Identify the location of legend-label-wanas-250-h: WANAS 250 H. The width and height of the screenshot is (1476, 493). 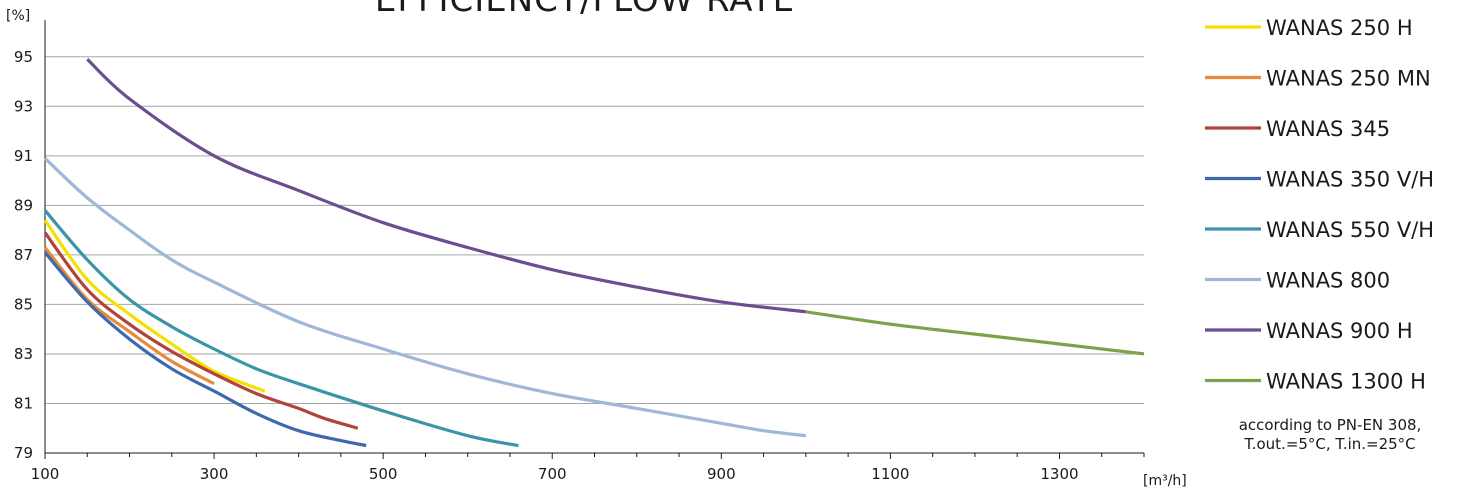
(1339, 28).